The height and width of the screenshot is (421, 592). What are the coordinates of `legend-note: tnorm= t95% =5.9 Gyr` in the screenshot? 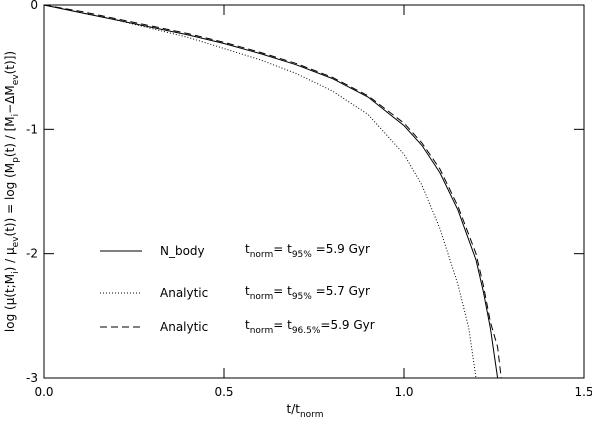 It's located at (307, 251).